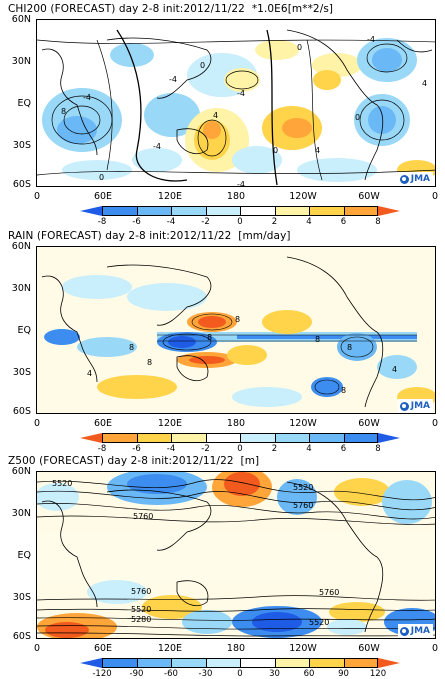 Image resolution: width=445 pixels, height=679 pixels. Describe the element at coordinates (171, 674) in the screenshot. I see `colorbar-label: -60` at that location.